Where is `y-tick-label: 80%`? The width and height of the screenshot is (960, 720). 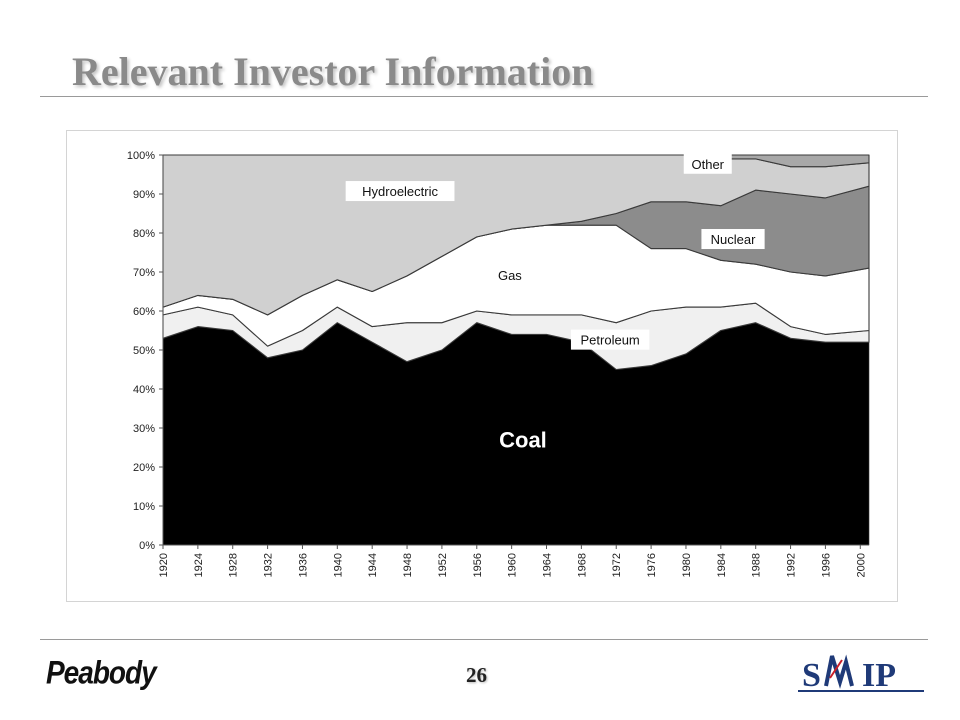
y-tick-label: 80% is located at coordinates (144, 234).